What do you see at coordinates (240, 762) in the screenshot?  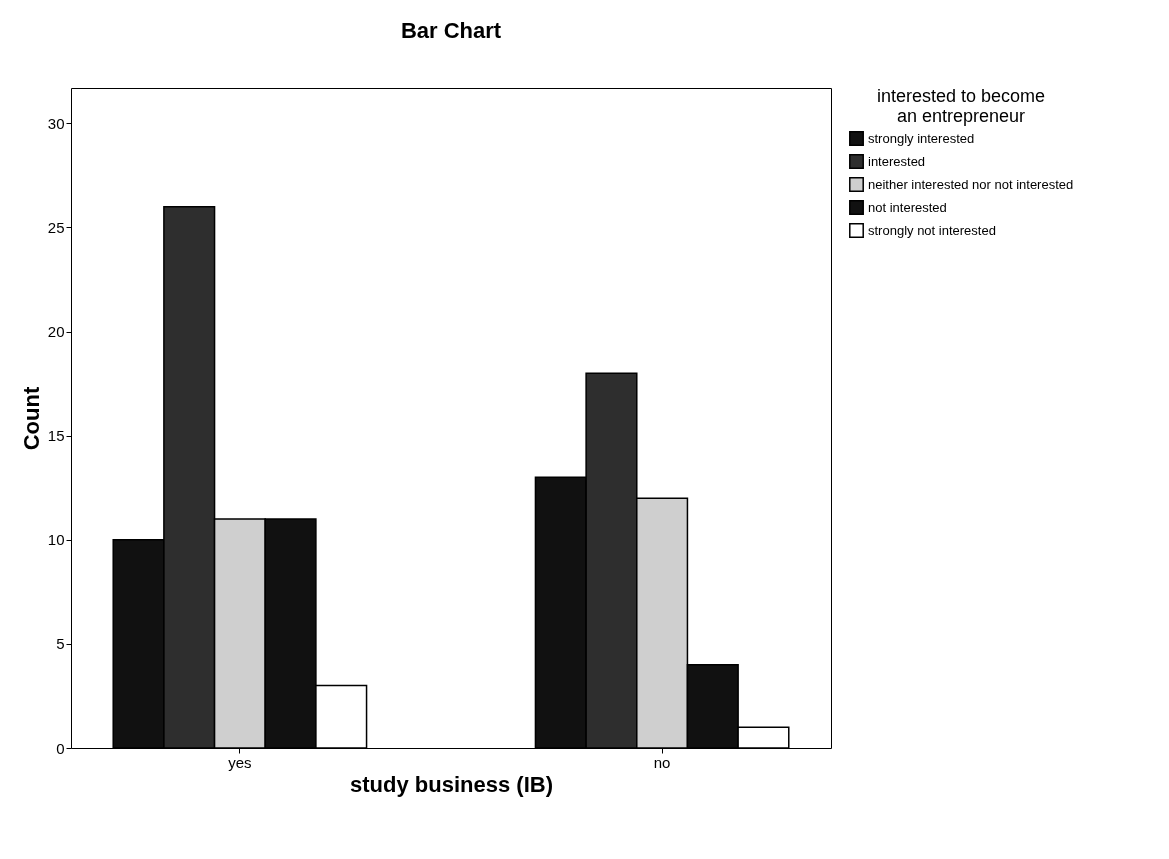 I see `x-tick-label: yes` at bounding box center [240, 762].